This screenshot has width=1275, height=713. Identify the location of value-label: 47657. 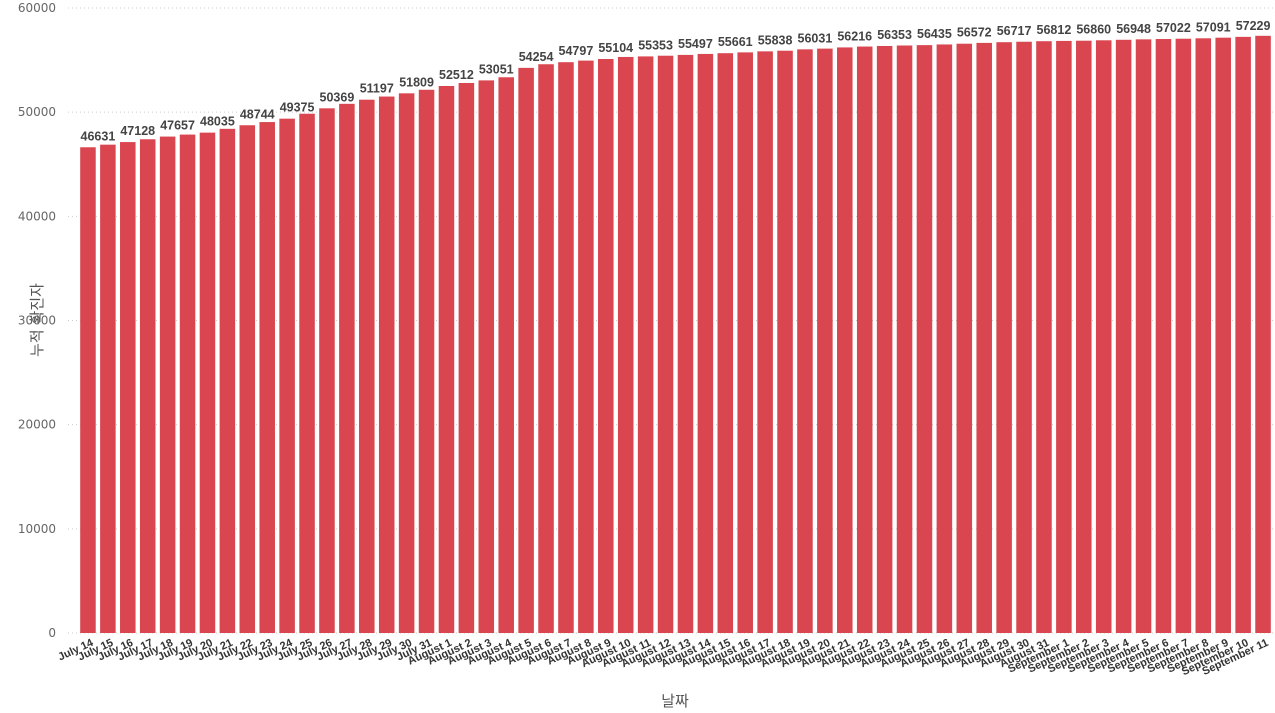
(177, 126).